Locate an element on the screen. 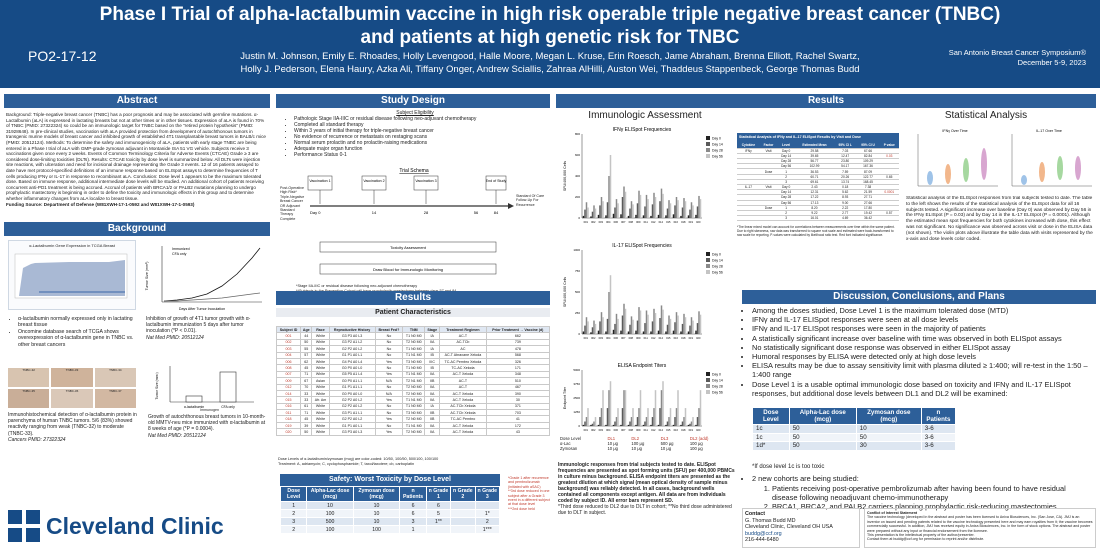 The image size is (1100, 550). x-tick-label: 019 is located at coordinates (691, 222).